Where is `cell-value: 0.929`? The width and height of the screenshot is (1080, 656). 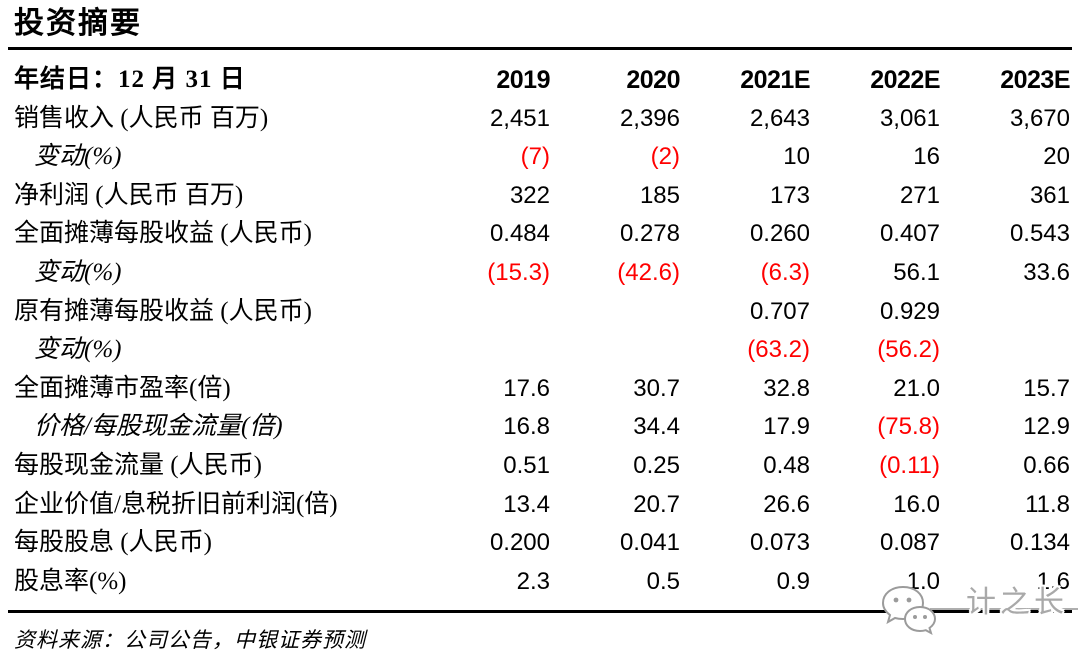 cell-value: 0.929 is located at coordinates (909, 311).